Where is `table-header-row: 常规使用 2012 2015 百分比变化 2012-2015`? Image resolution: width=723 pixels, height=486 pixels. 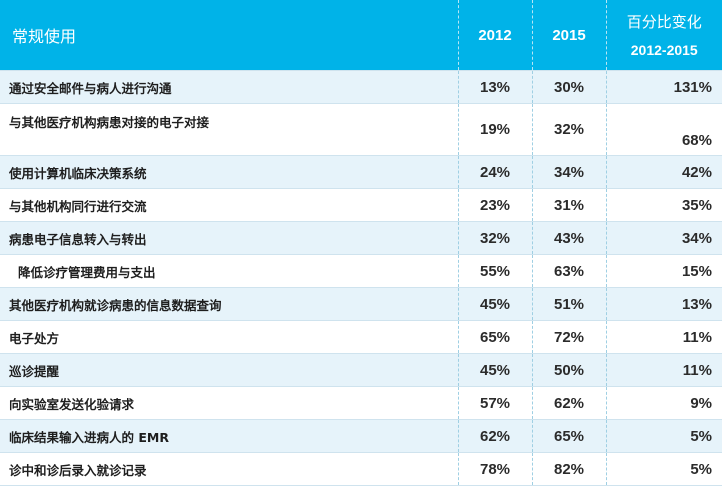
table-header-row: 常规使用 2012 2015 百分比变化 2012-2015 is located at coordinates (361, 35).